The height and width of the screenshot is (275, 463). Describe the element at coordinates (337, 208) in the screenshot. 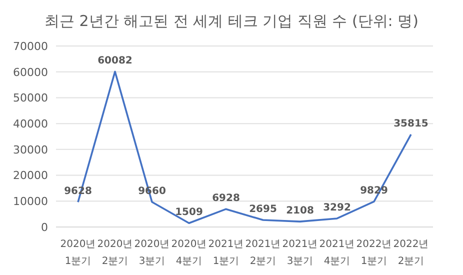

I see `data-label: 3292` at that location.